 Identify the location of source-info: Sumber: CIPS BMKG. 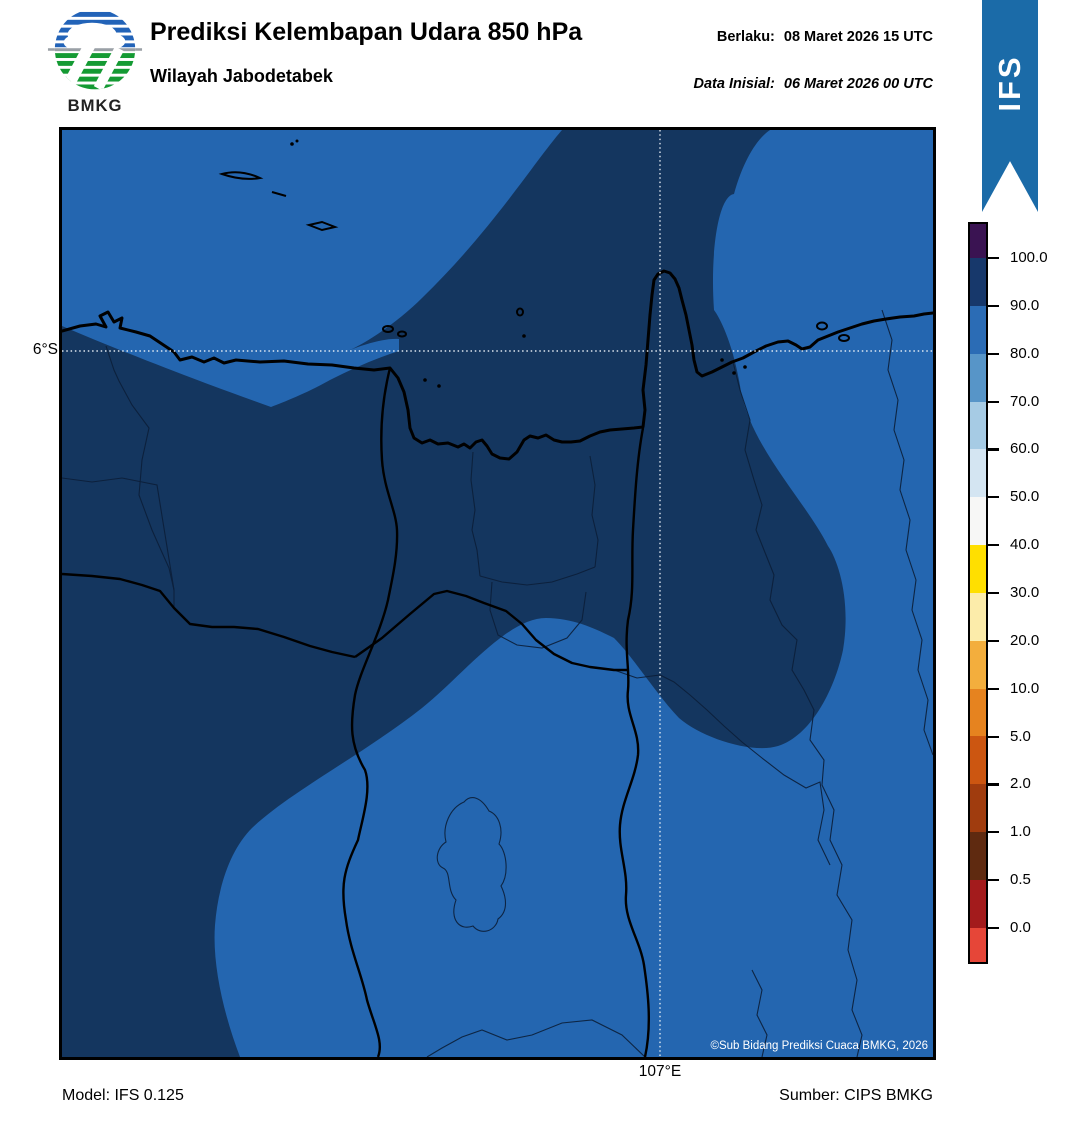
(856, 1095).